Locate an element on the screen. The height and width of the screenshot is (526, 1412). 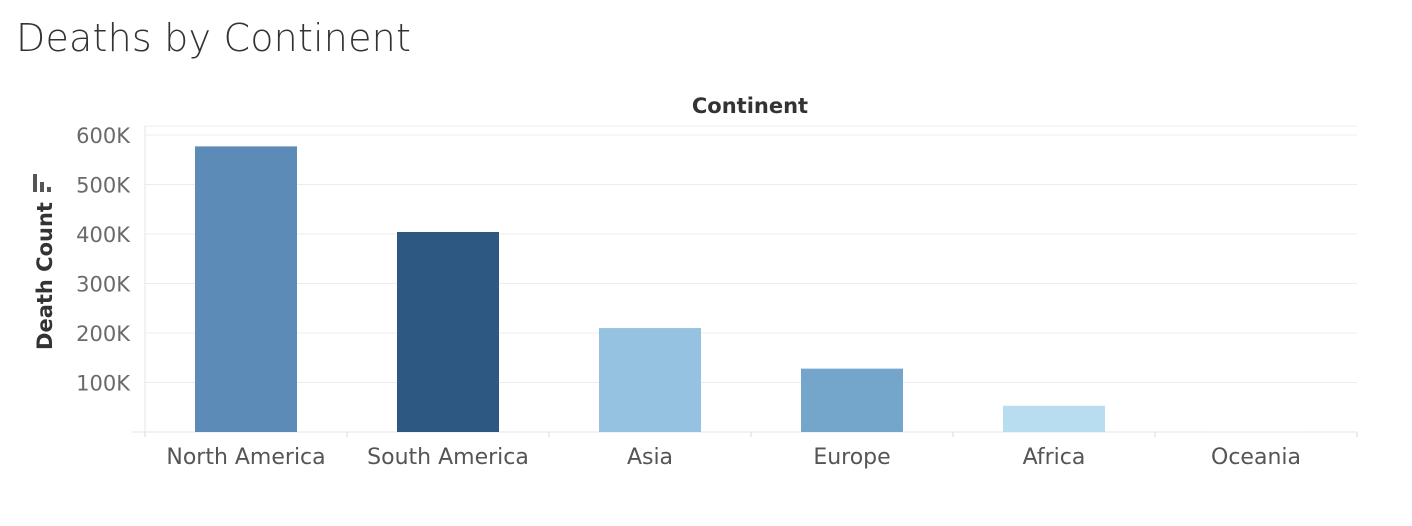
x-tick-label: South America is located at coordinates (448, 457).